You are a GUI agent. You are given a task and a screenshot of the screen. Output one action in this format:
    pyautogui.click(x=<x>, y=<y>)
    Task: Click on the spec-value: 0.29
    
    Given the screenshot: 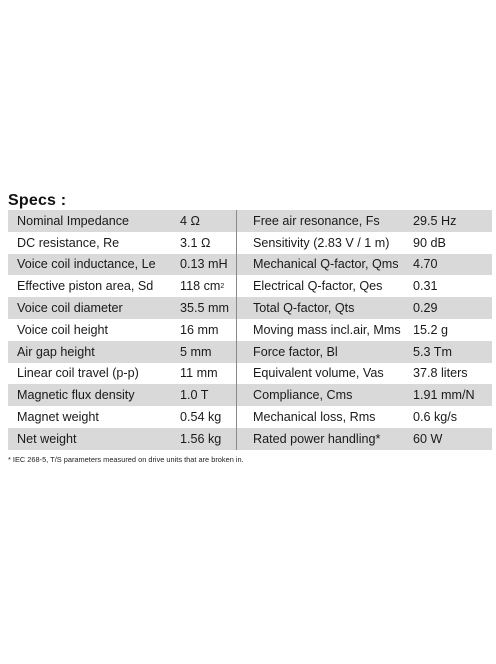 What is the action you would take?
    pyautogui.click(x=425, y=308)
    